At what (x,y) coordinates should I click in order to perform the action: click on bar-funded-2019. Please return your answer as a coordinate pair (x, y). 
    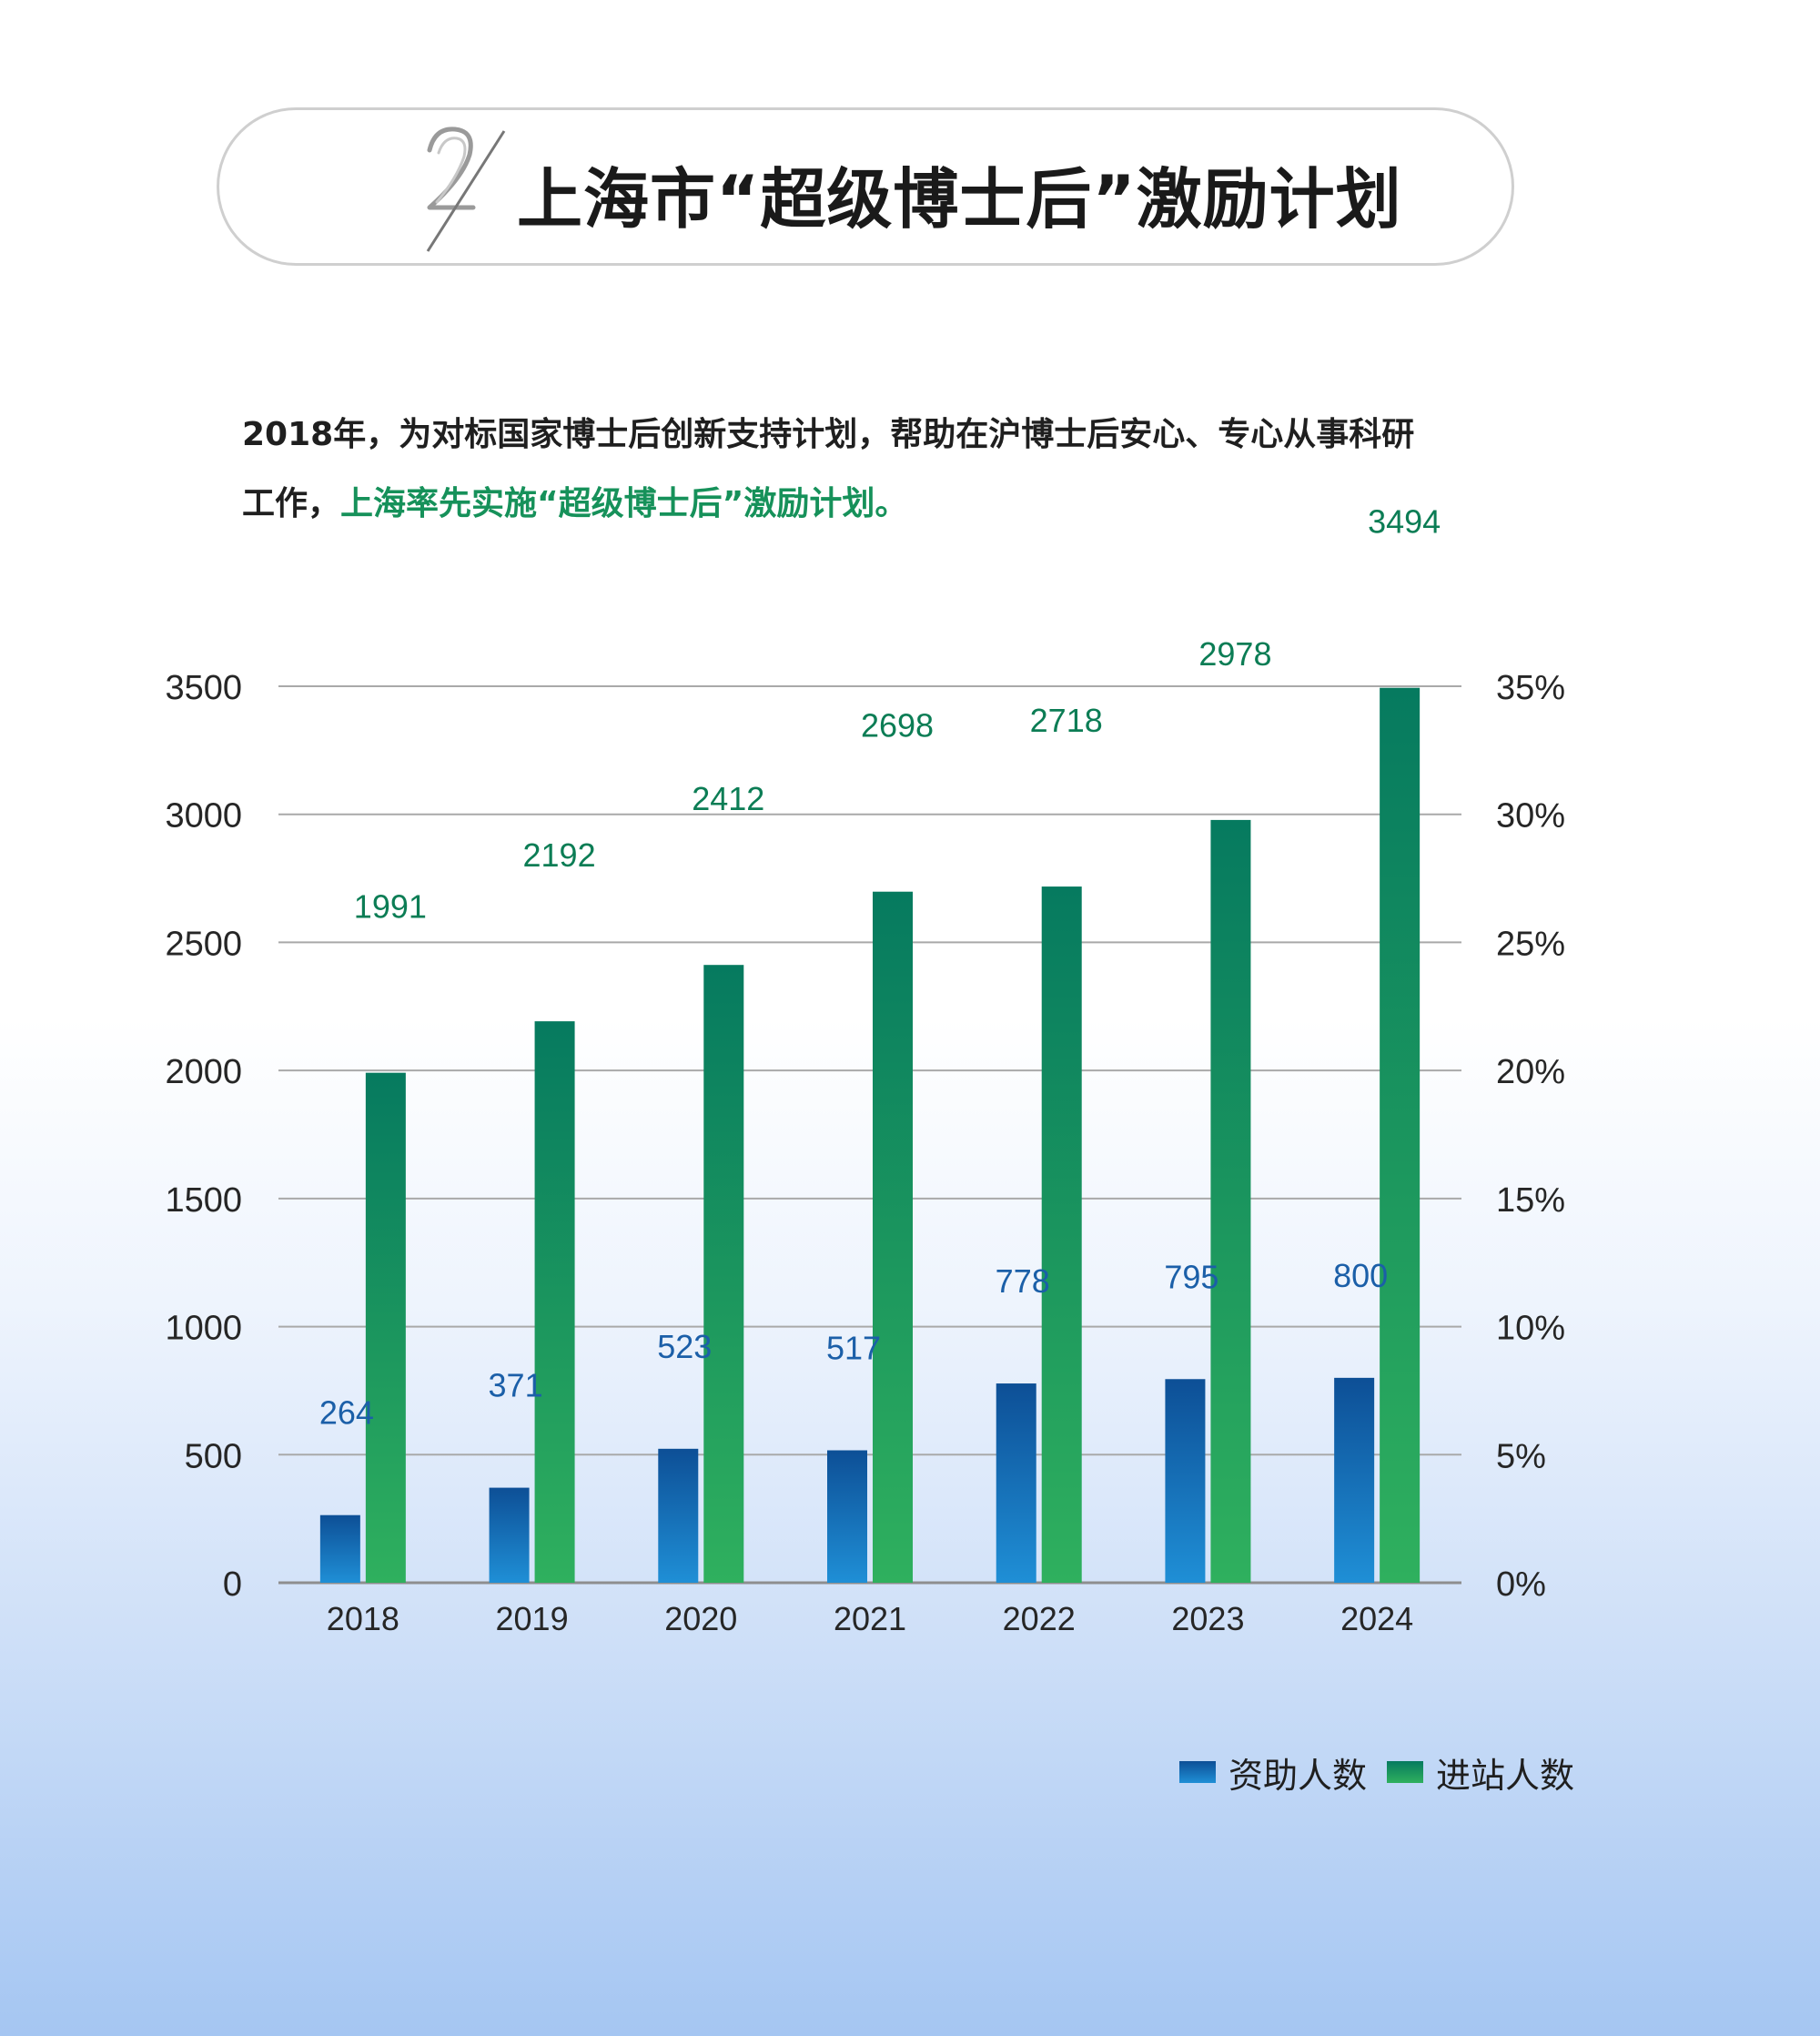
    Looking at the image, I should click on (509, 1535).